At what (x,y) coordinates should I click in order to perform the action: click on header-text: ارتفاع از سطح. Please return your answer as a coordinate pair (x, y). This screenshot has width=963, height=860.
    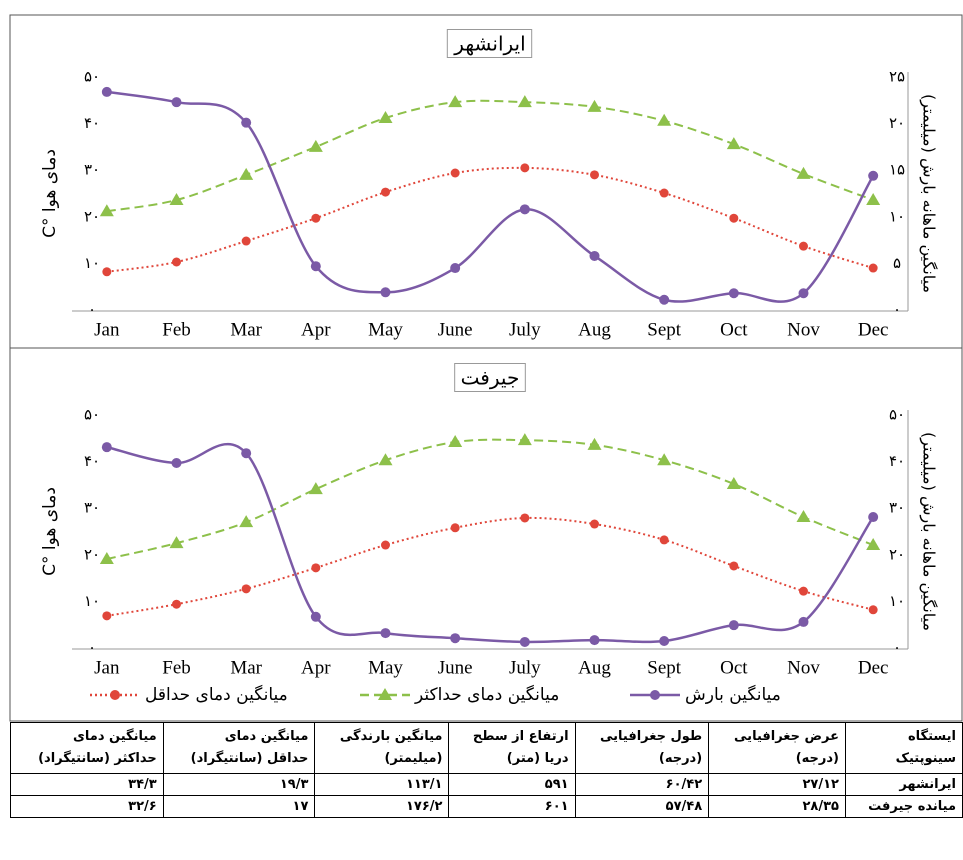
    Looking at the image, I should click on (520, 736).